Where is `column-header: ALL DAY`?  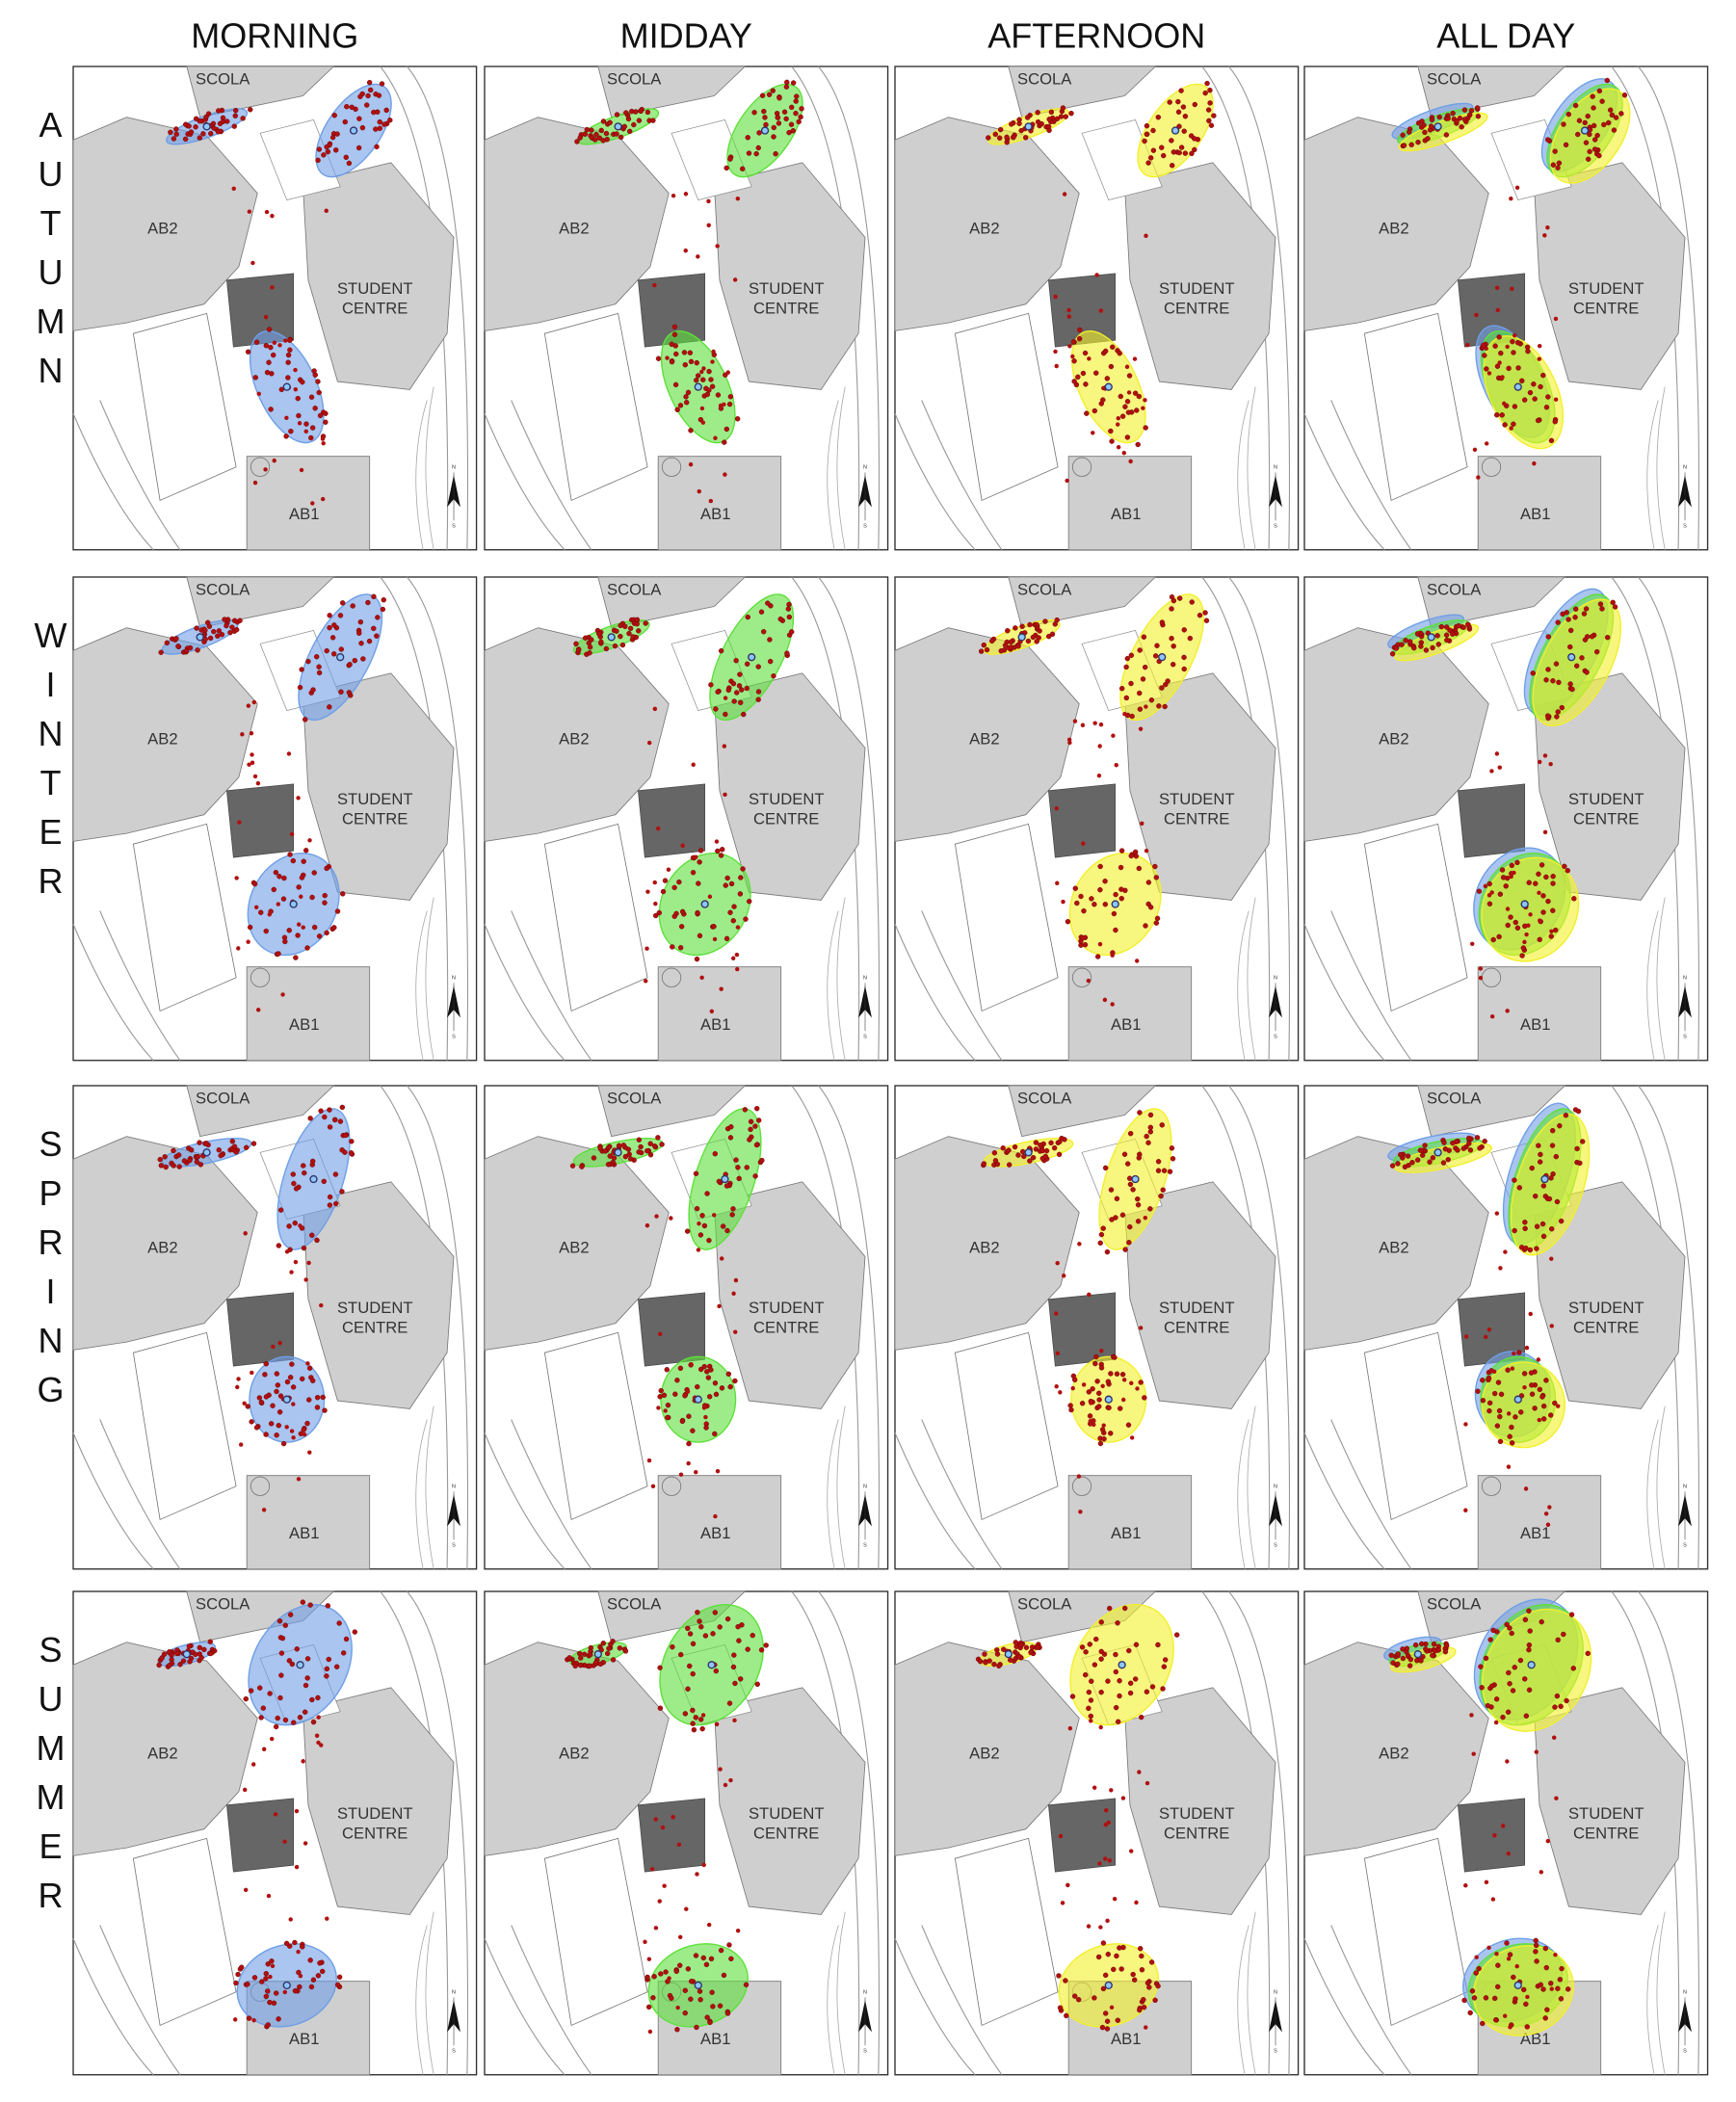 column-header: ALL DAY is located at coordinates (1505, 36).